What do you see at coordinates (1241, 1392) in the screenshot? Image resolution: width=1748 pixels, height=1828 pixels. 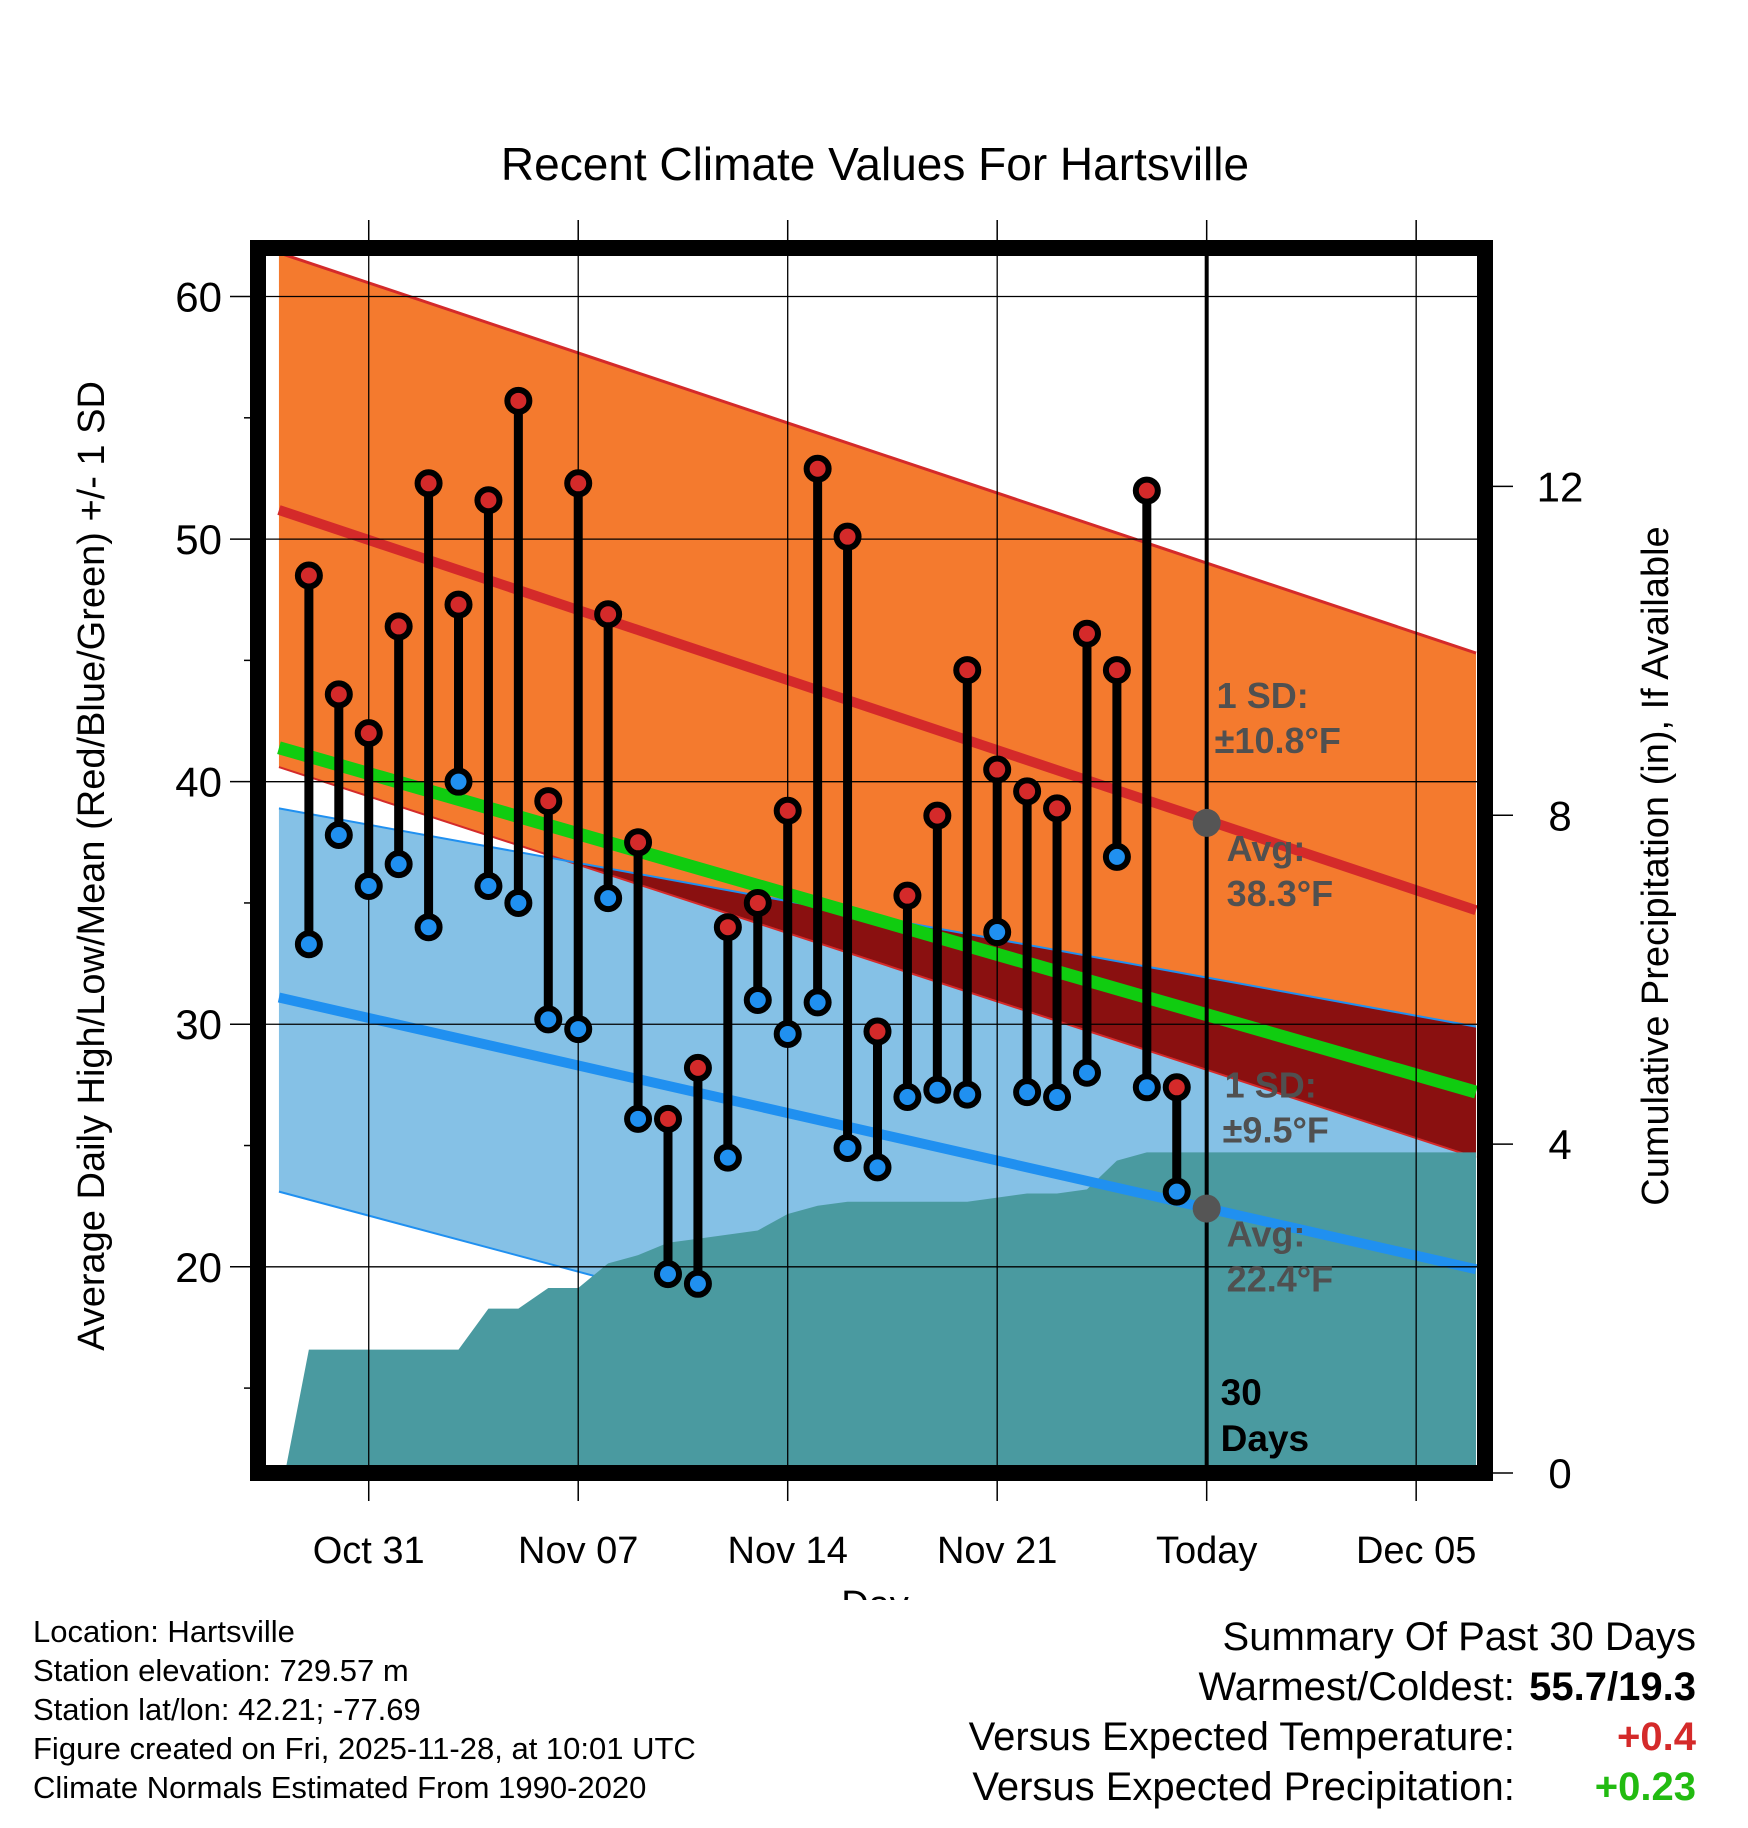 I see `days-count-label: 30` at bounding box center [1241, 1392].